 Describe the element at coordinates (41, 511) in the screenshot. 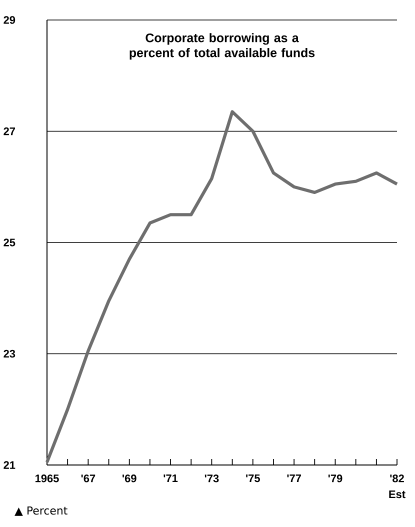

I see `y-axis-title: ▲ Percent` at that location.